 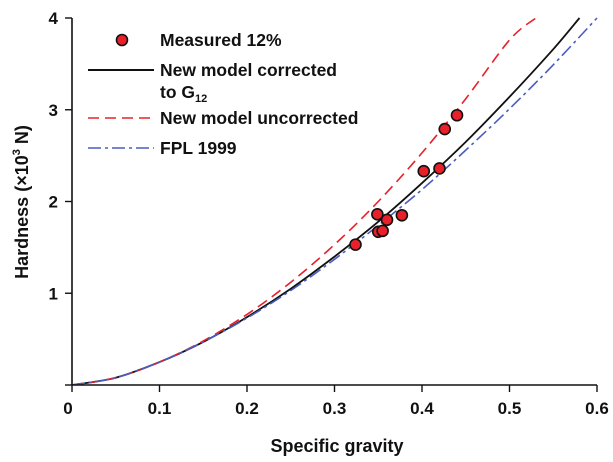 I want to click on x-axis-title: Specific gravity, so click(x=336, y=446).